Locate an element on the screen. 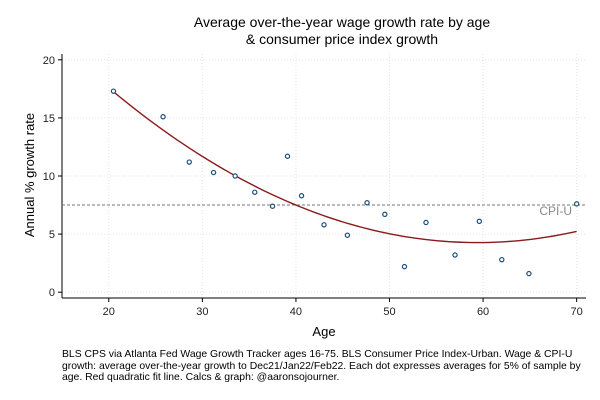  y-tick-label: 5 is located at coordinates (52, 235).